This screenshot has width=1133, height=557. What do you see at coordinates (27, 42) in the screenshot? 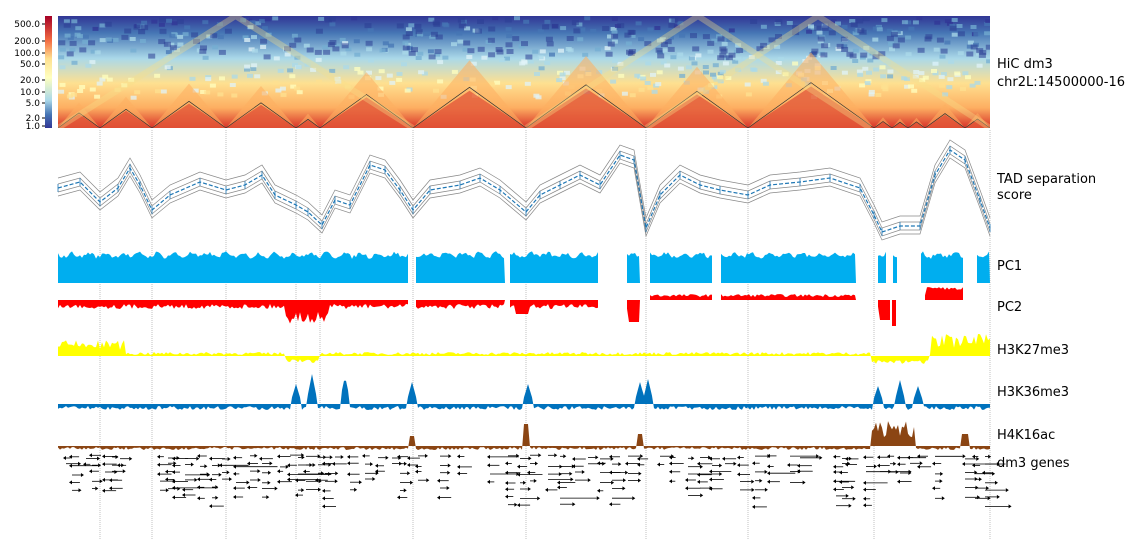
I see `colorbar-tick-label: 200.0` at bounding box center [27, 42].